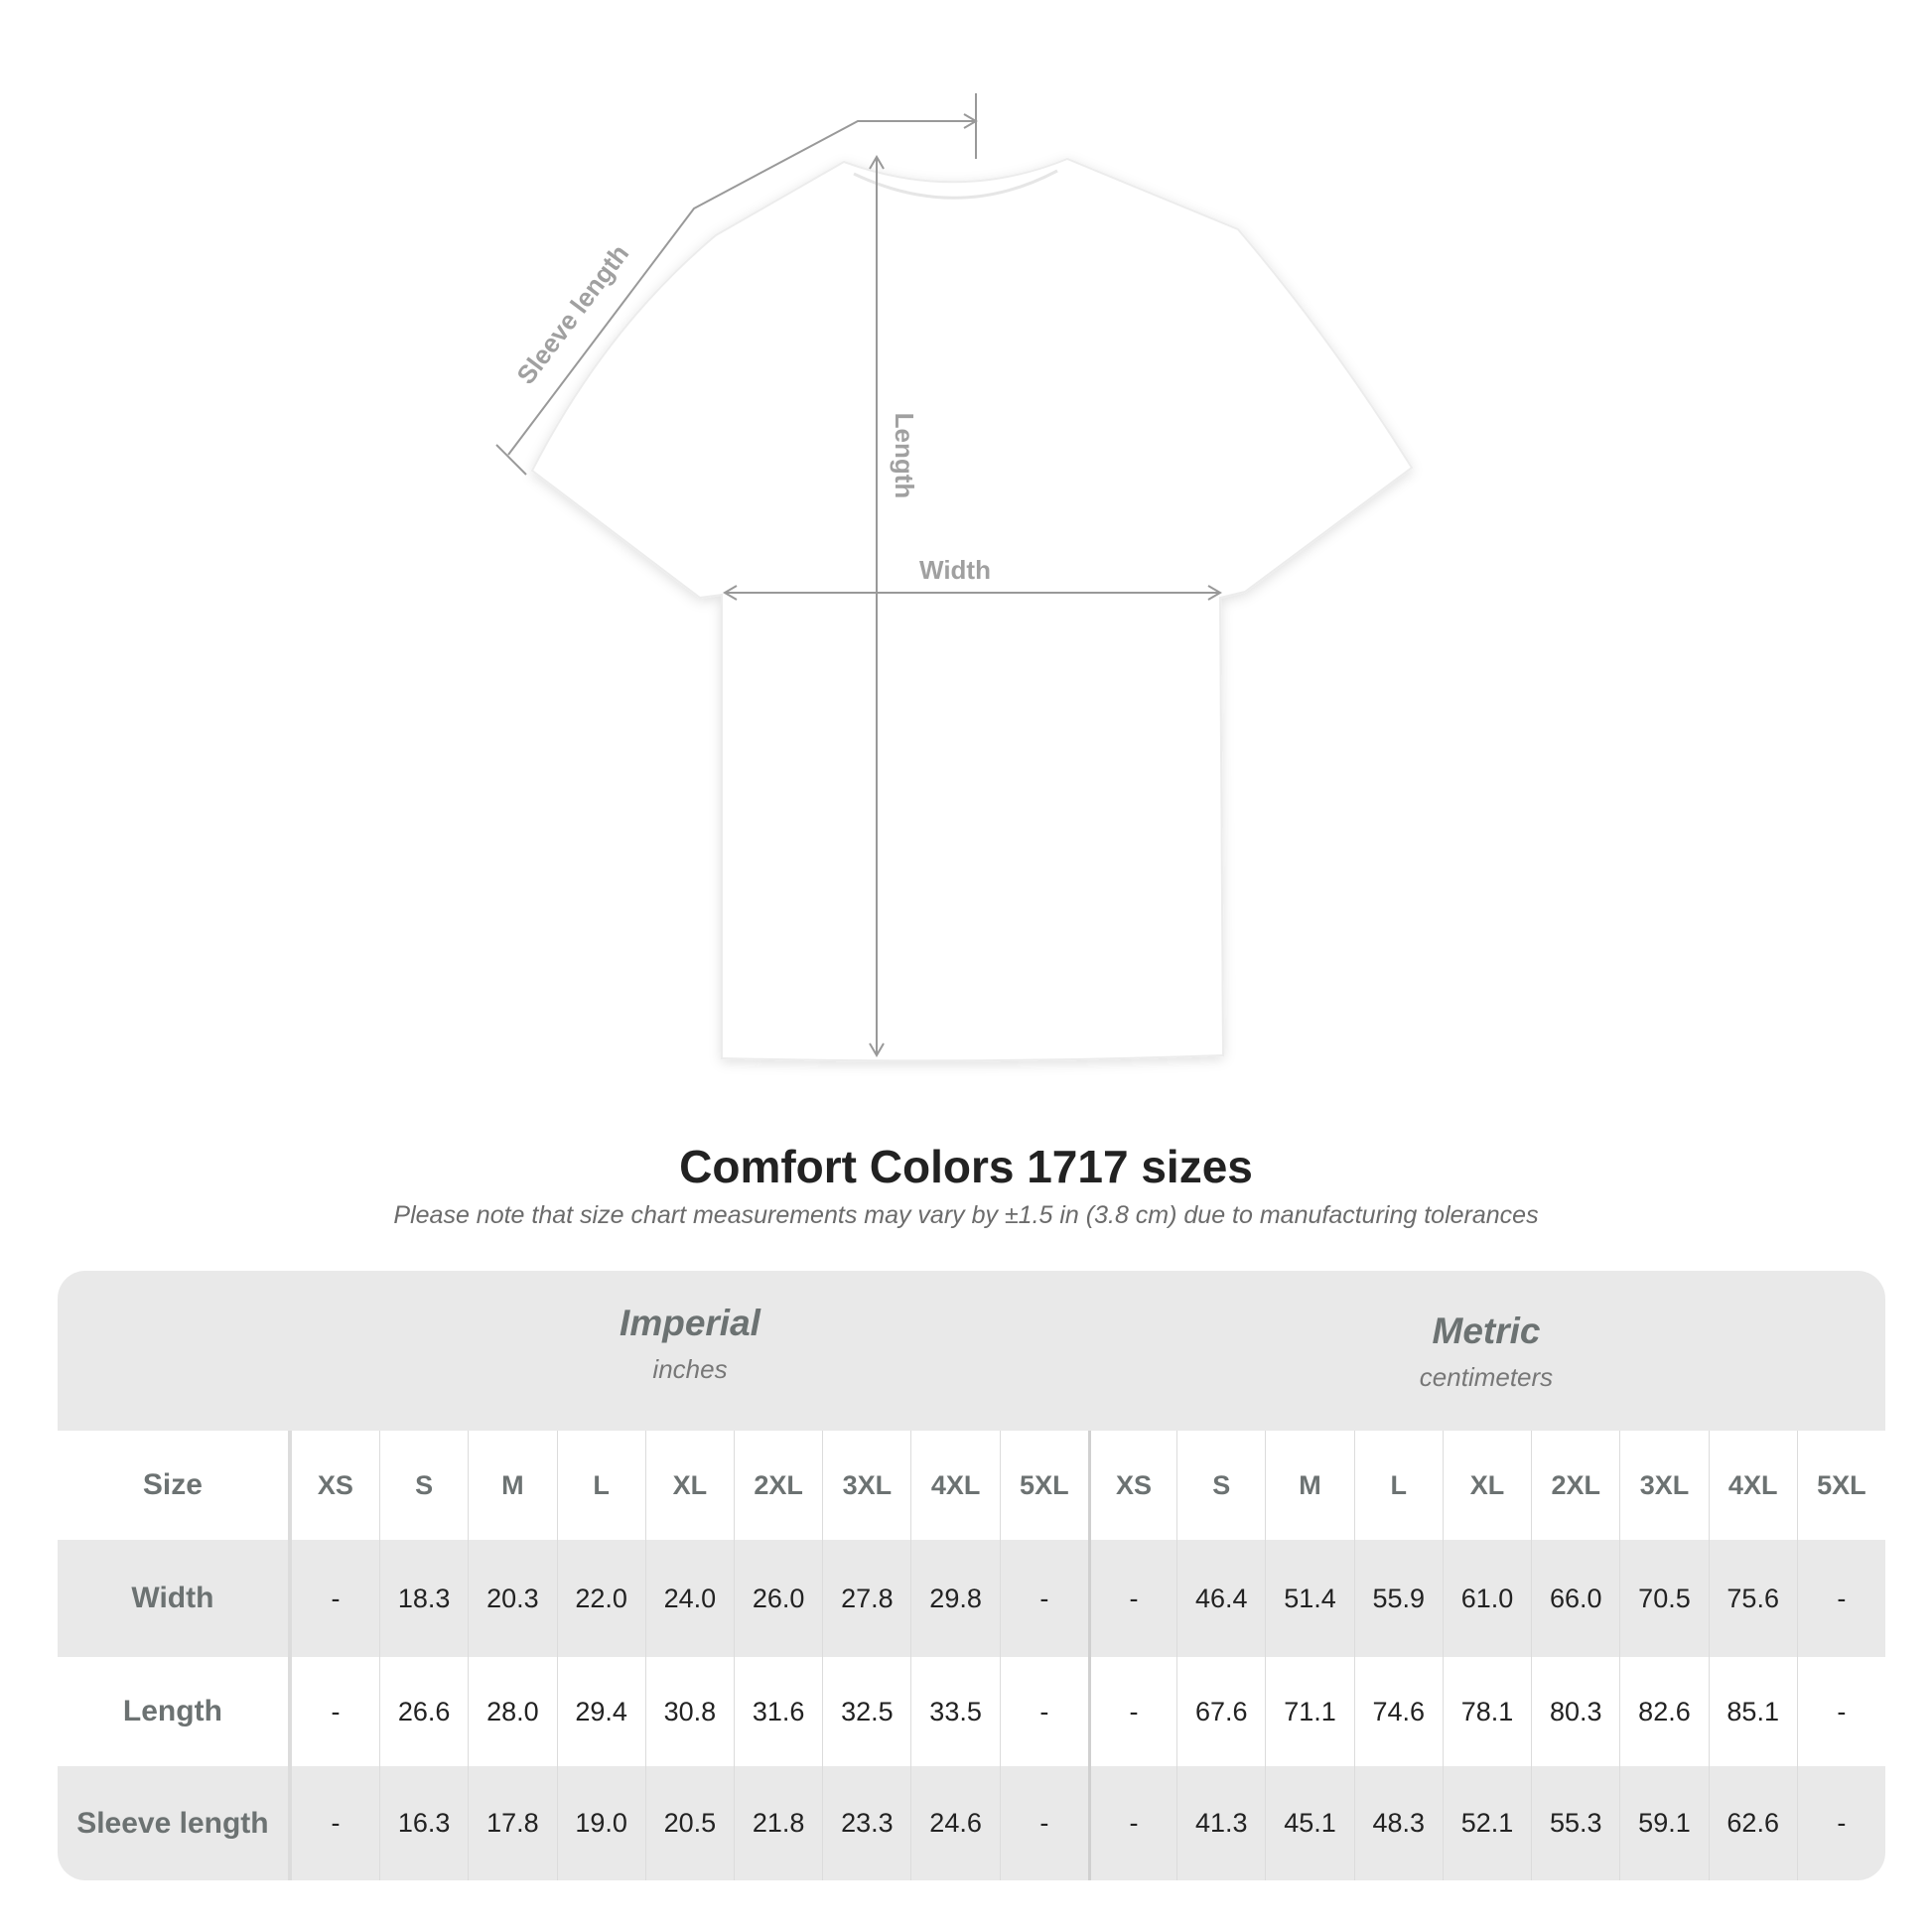  What do you see at coordinates (512, 1599) in the screenshot?
I see `imperial-value-cell: 20.3` at bounding box center [512, 1599].